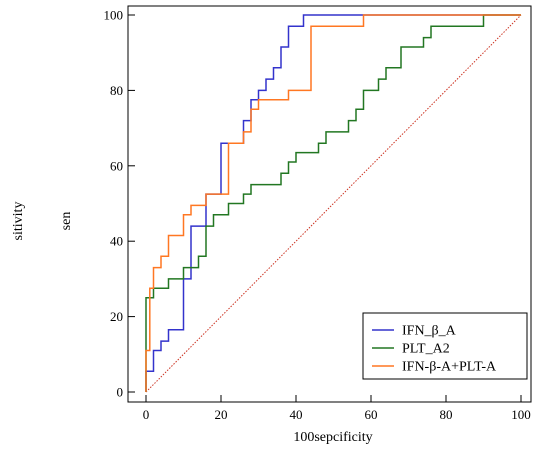 This screenshot has height=449, width=536. What do you see at coordinates (426, 349) in the screenshot?
I see `legend-label-plt: PLT_A2` at bounding box center [426, 349].